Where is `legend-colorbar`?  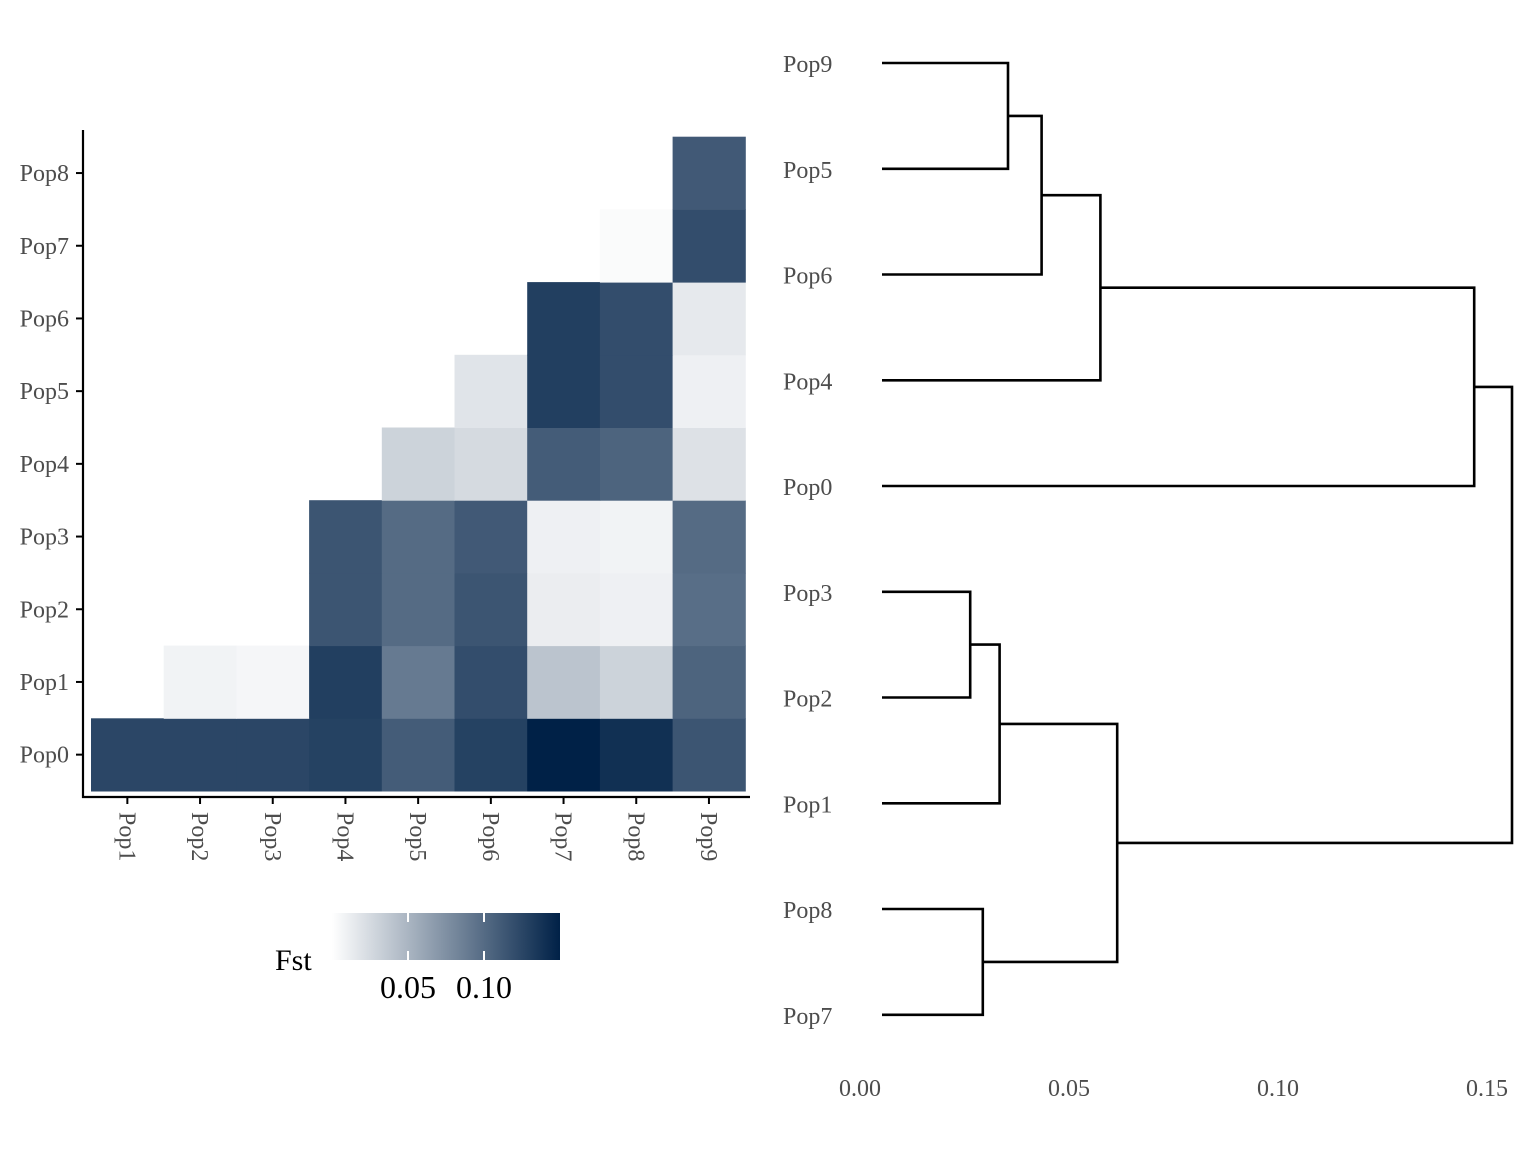
legend-colorbar is located at coordinates (446, 936).